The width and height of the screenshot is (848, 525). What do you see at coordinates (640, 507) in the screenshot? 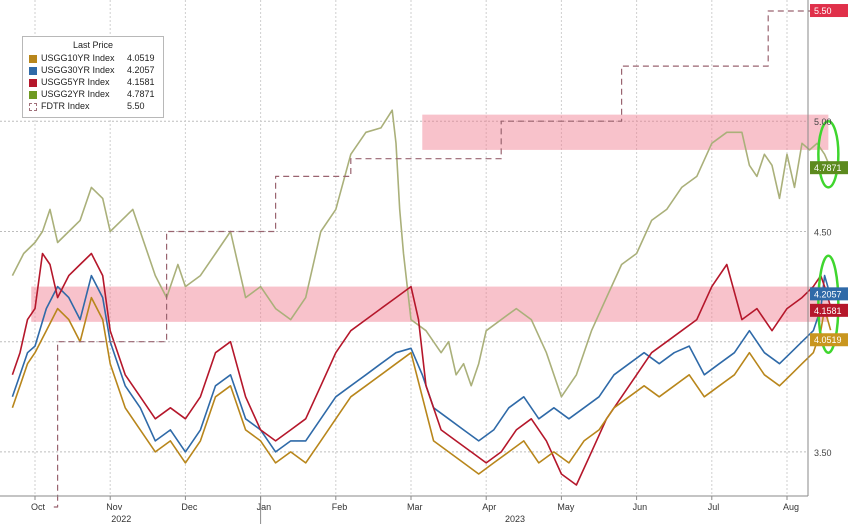
I see `x-tick-label: Jun` at bounding box center [640, 507].